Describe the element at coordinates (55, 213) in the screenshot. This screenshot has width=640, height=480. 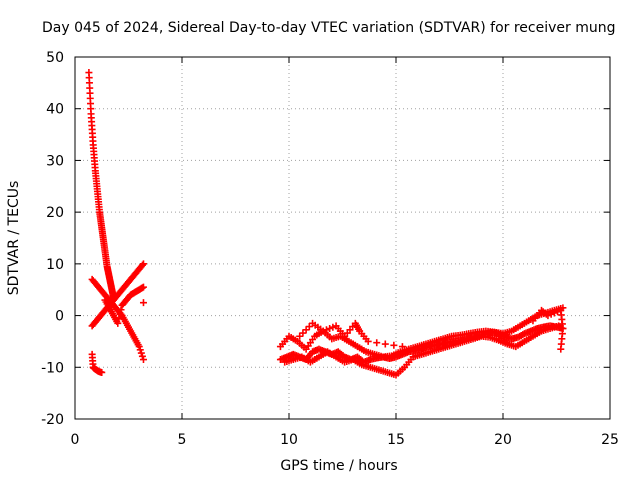
I see `y-tick-label: 20` at that location.